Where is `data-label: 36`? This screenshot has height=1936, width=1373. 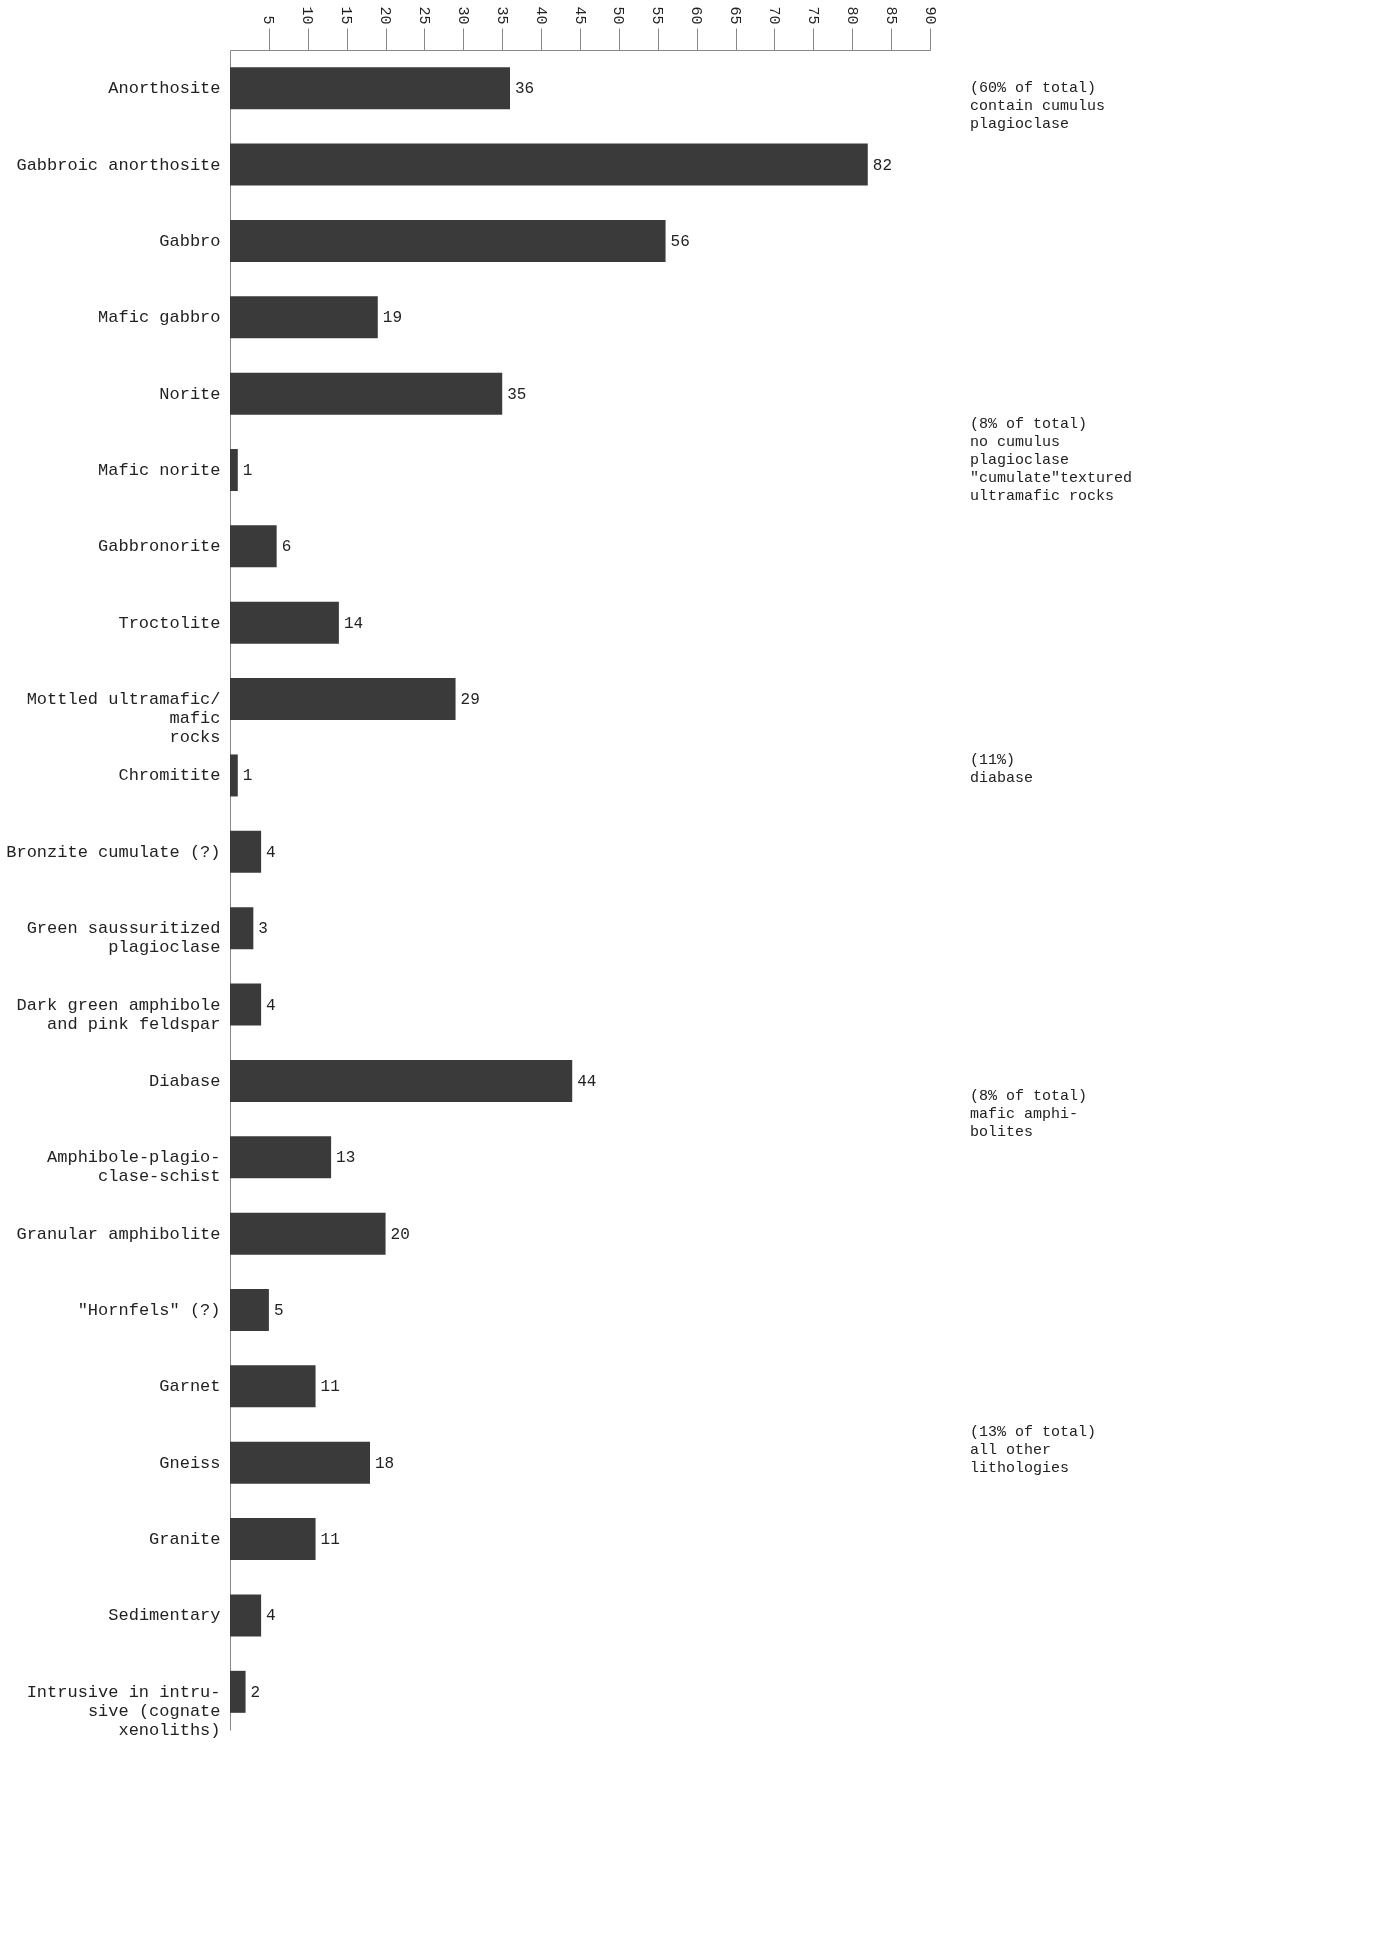
data-label: 36 is located at coordinates (525, 89).